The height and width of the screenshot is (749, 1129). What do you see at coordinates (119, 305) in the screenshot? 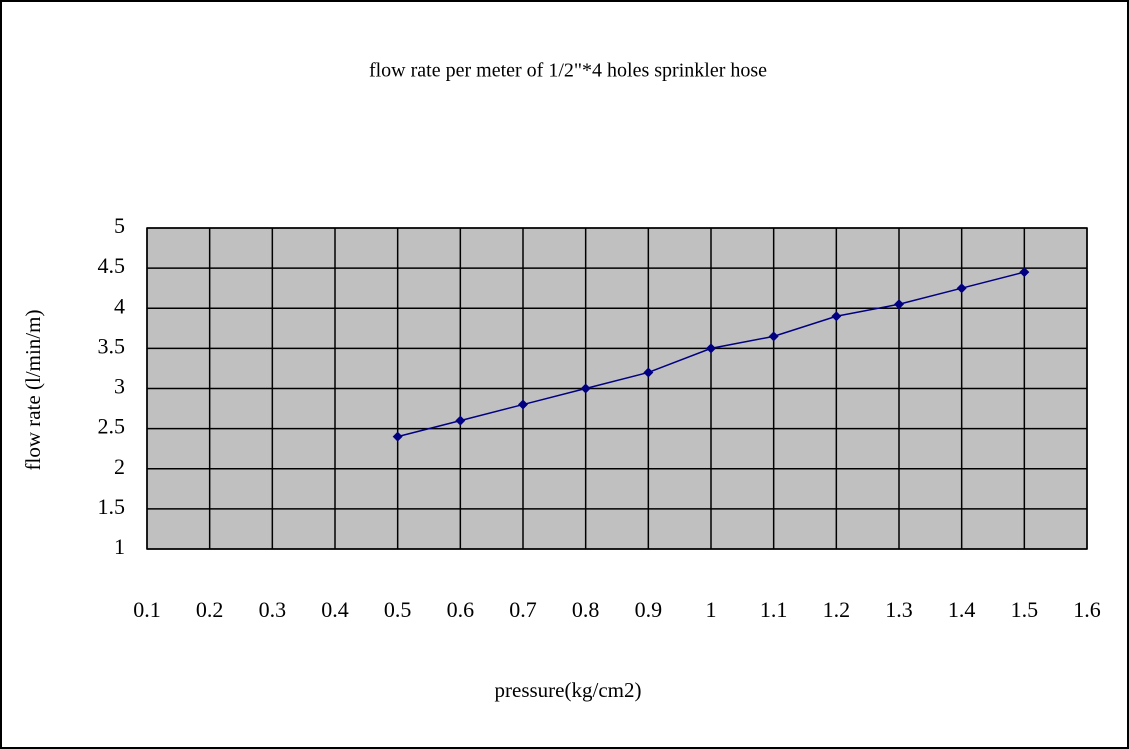
I see `y-tick-label: 4` at bounding box center [119, 305].